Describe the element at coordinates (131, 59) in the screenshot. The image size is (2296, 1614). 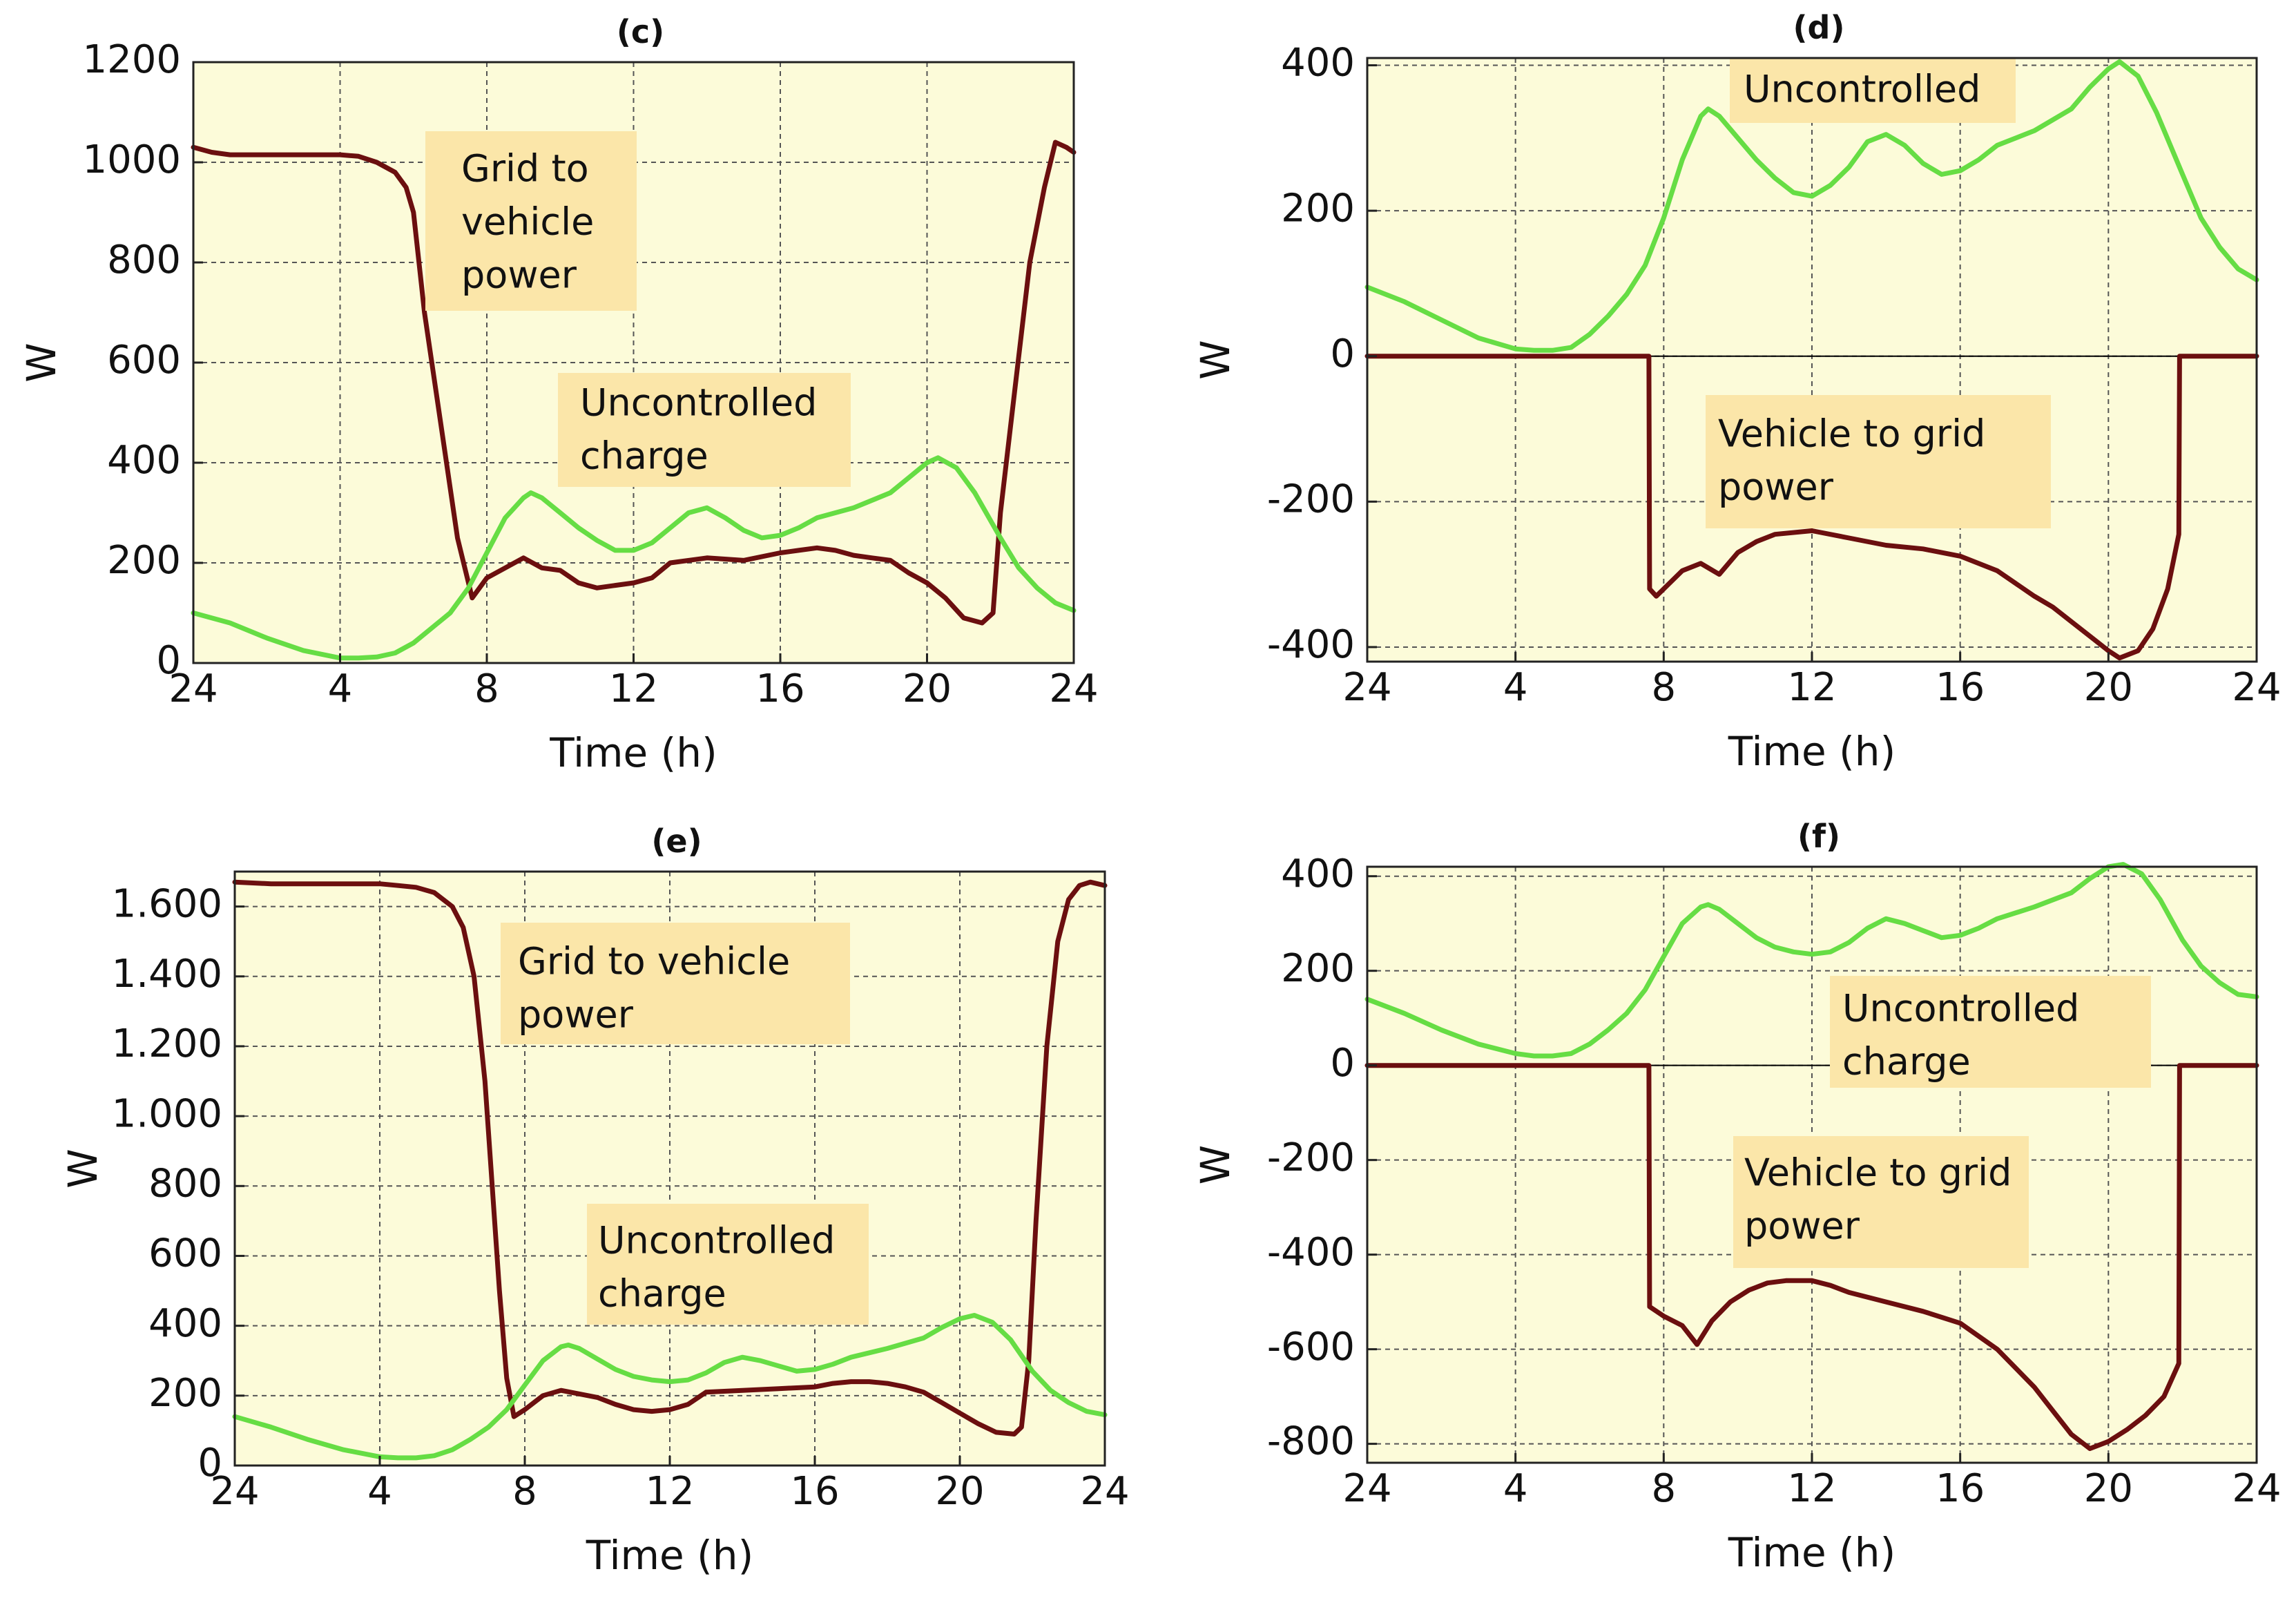
I see `y-tick-label: 1200` at that location.